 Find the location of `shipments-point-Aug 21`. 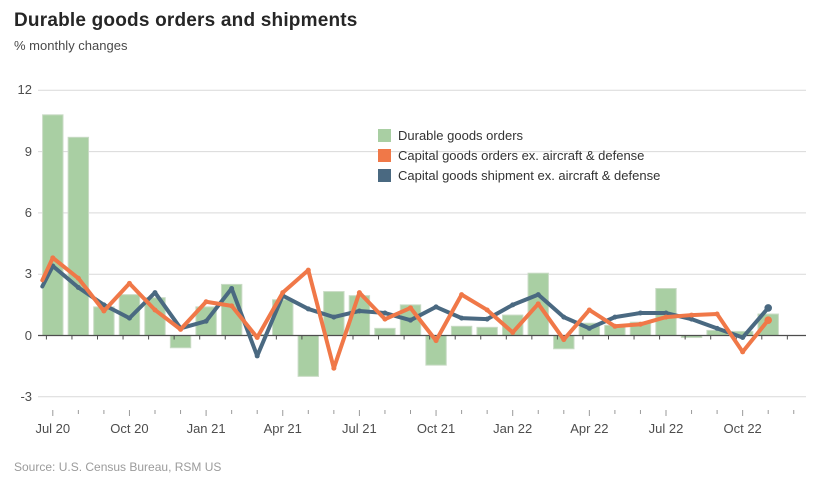

shipments-point-Aug 21 is located at coordinates (385, 313).